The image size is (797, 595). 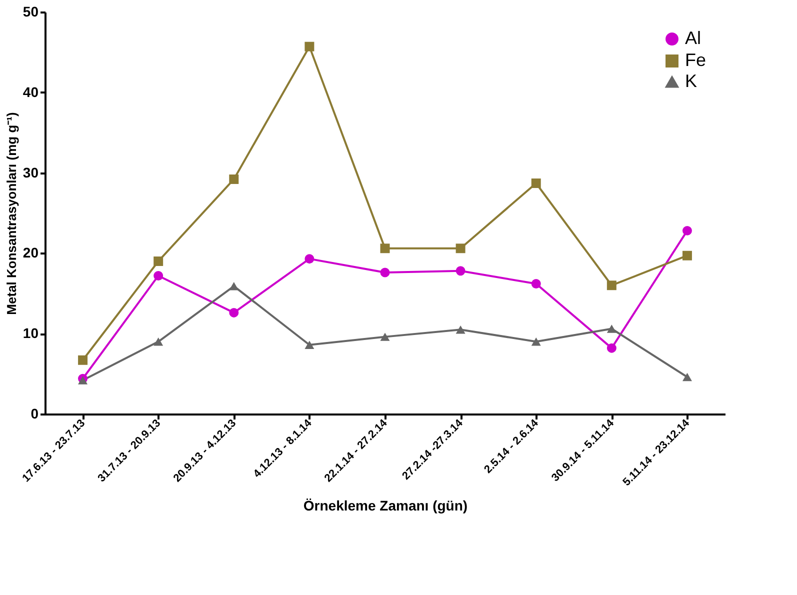 What do you see at coordinates (385, 506) in the screenshot?
I see `x-axis-title: Örnekleme Zamanı (gün)` at bounding box center [385, 506].